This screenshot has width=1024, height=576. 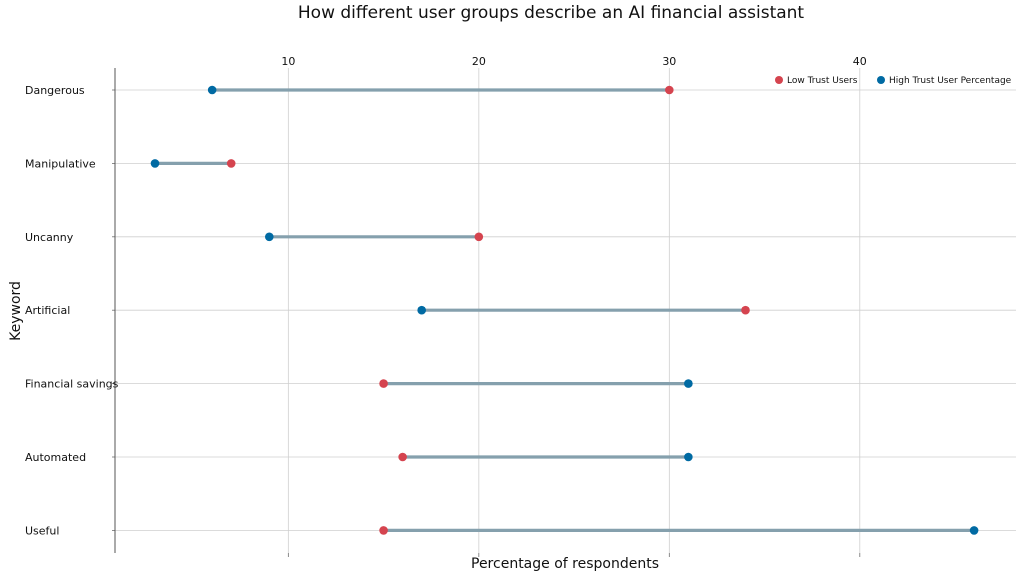 I want to click on y-category-label: Artificial, so click(x=47, y=310).